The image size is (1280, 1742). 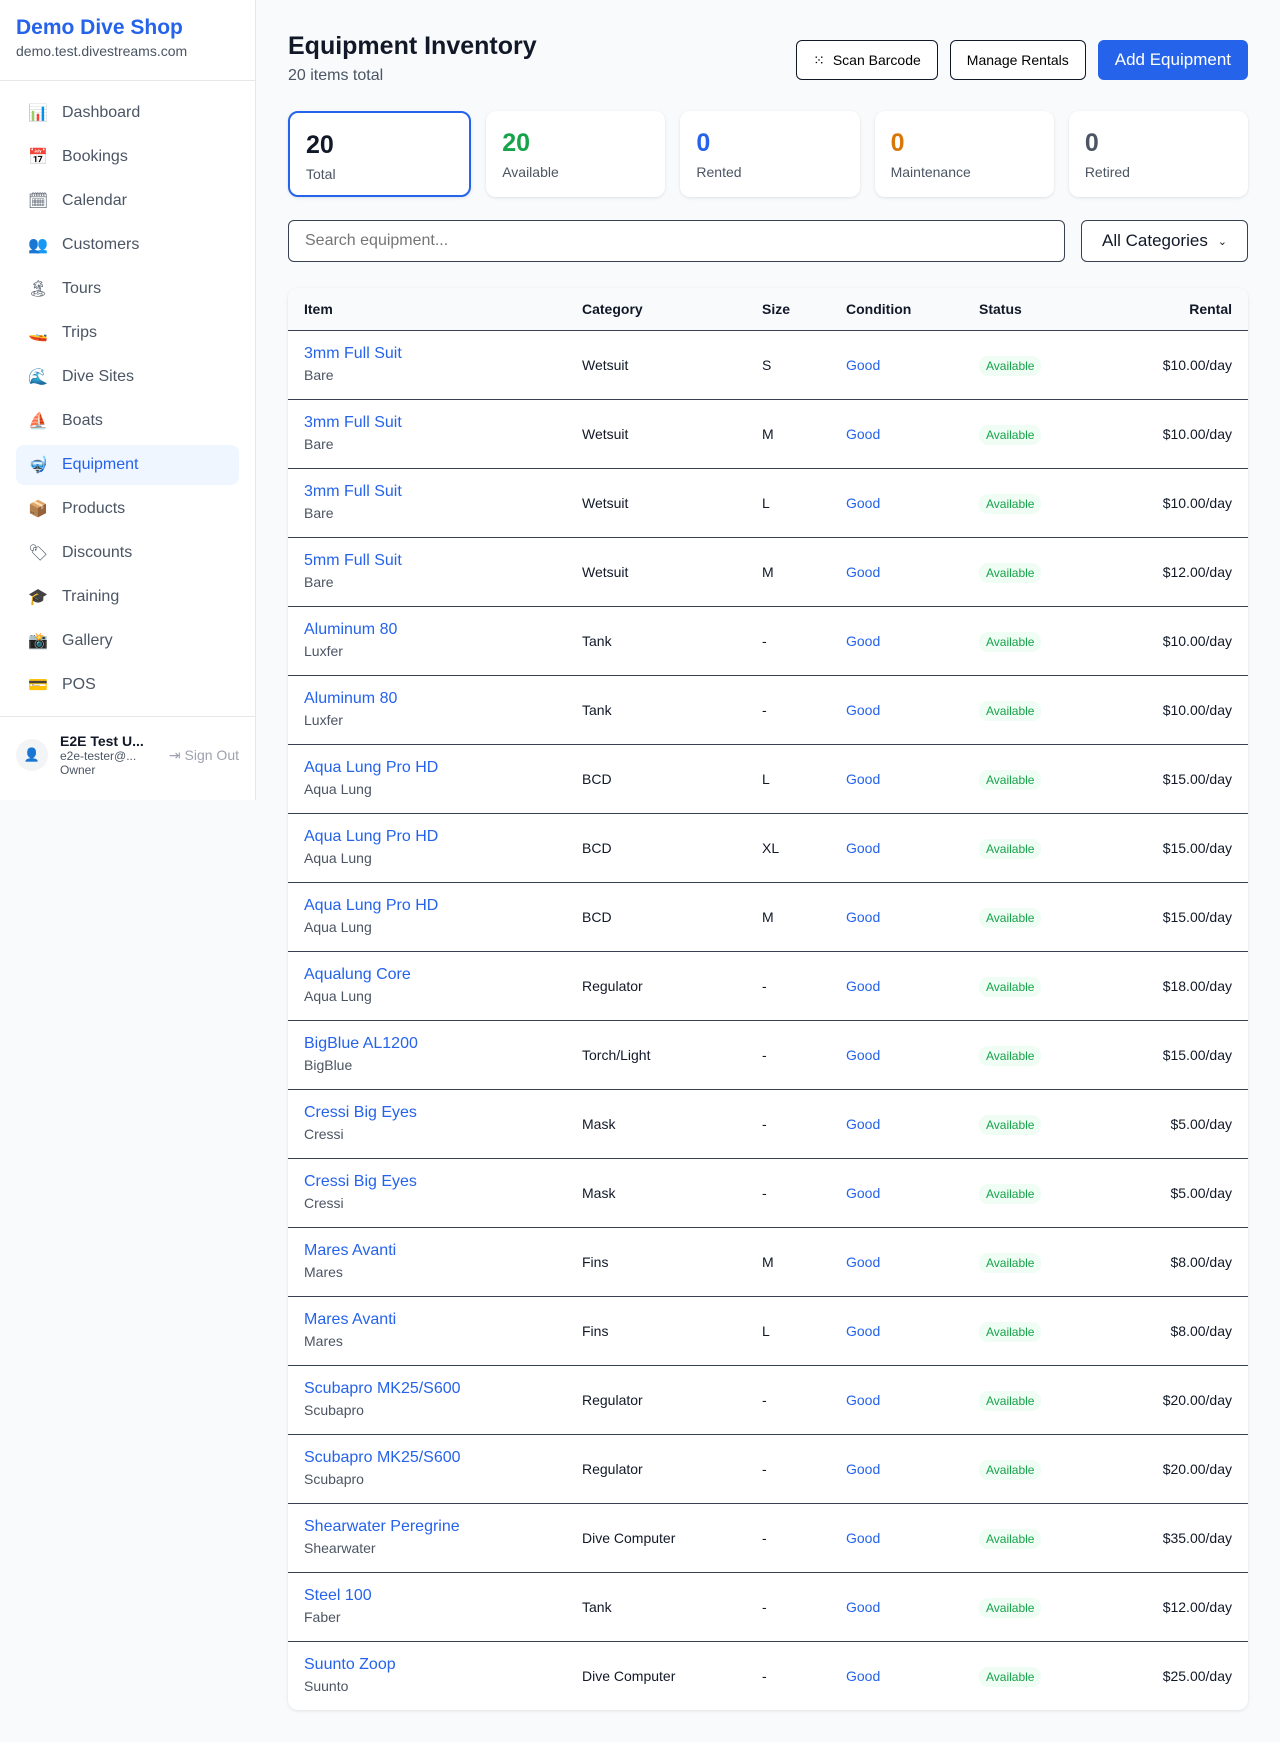 What do you see at coordinates (776, 309) in the screenshot?
I see `header-size: Size` at bounding box center [776, 309].